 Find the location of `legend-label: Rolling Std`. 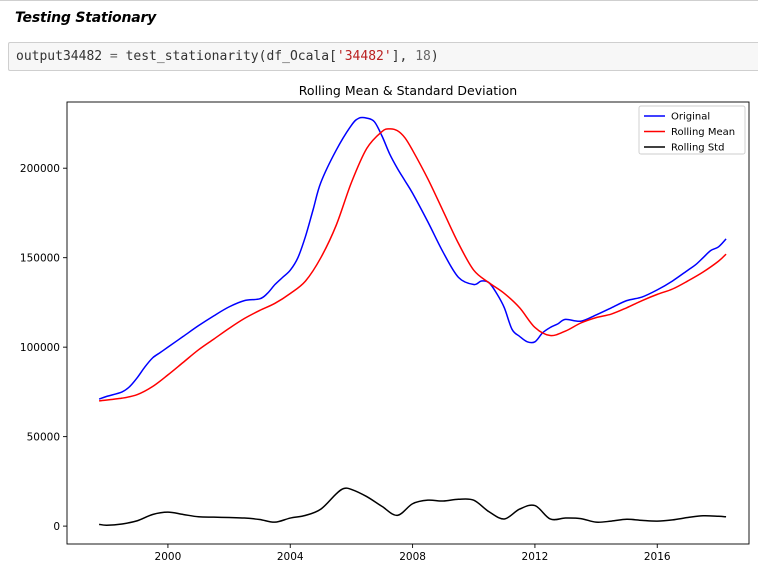

legend-label: Rolling Std is located at coordinates (697, 148).